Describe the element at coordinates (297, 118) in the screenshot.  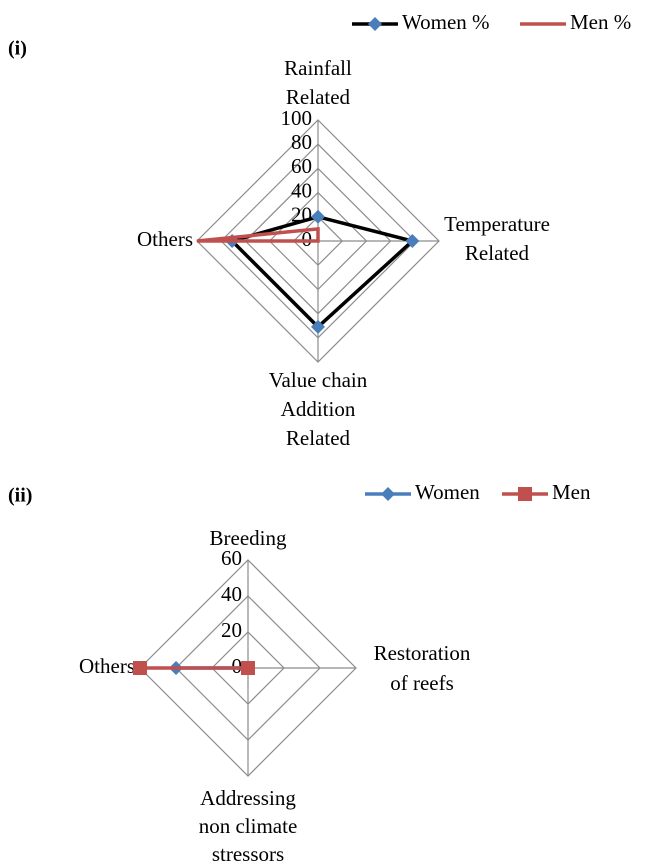
I see `tick-label: 100` at that location.